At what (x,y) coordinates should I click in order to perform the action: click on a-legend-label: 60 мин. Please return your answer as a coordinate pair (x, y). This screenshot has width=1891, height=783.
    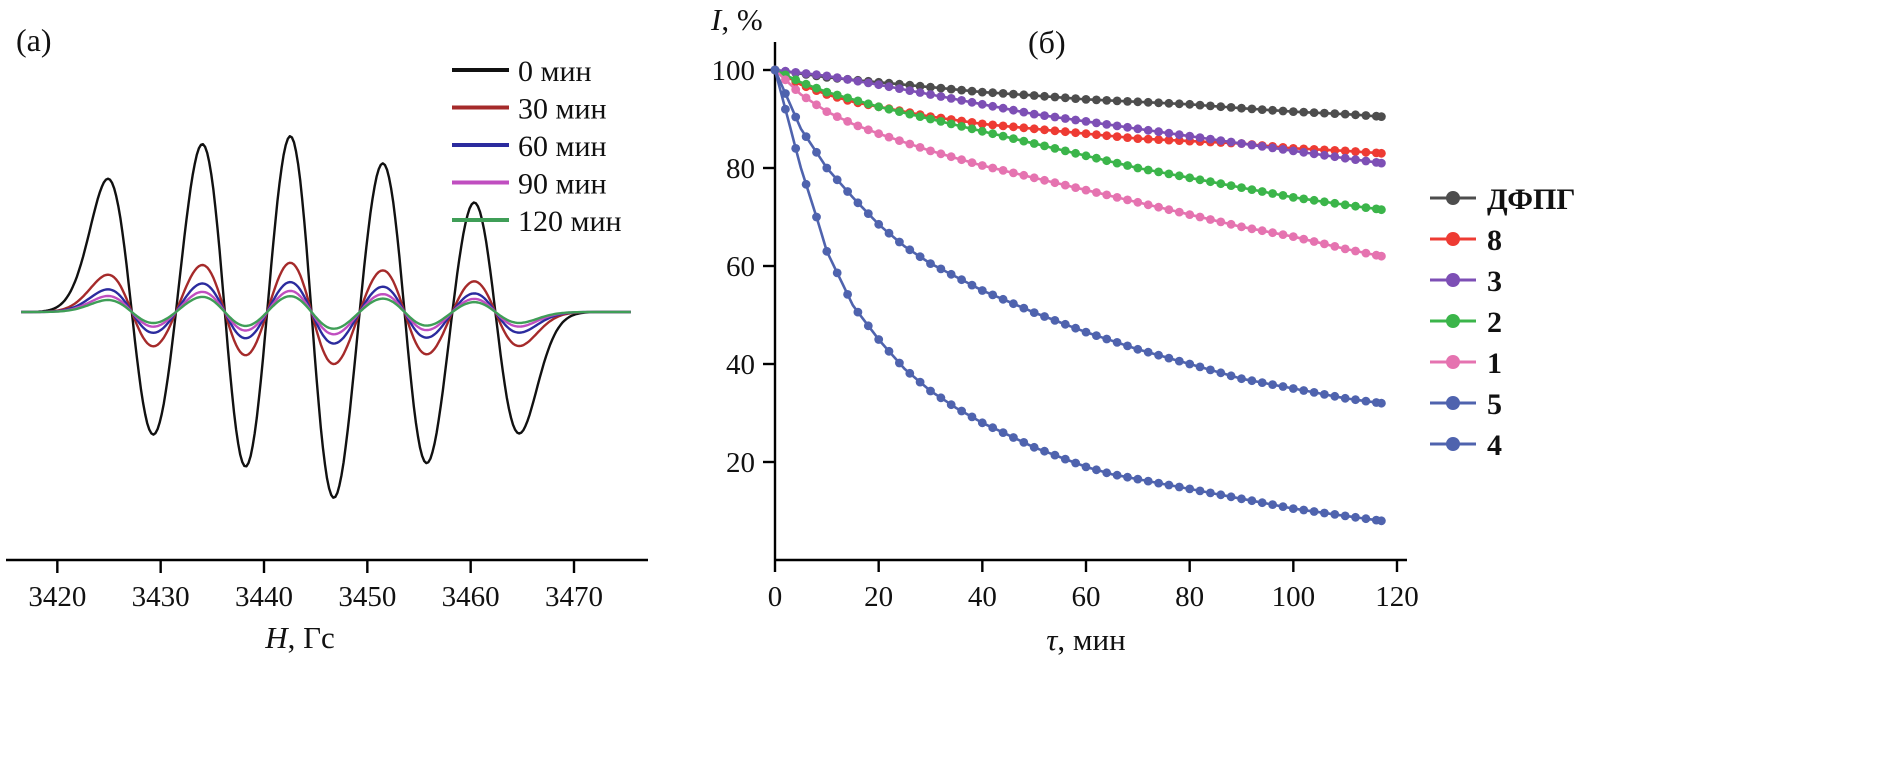
    Looking at the image, I should click on (562, 146).